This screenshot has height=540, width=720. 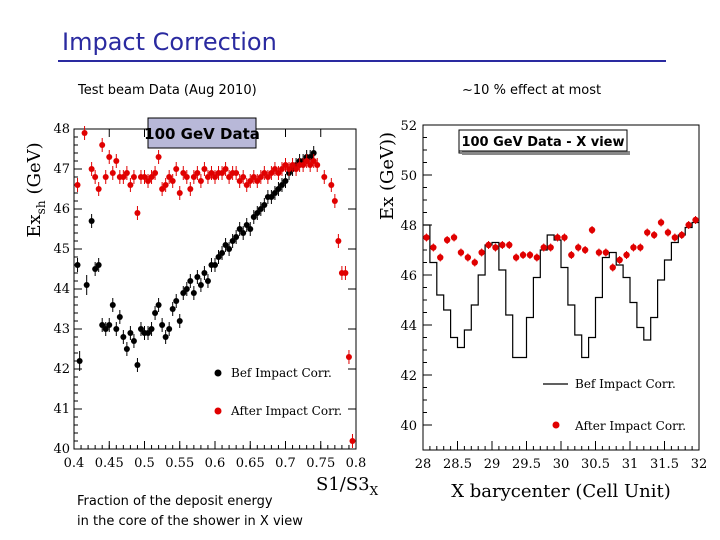 I want to click on right-xtick-label: 31.5, so click(x=664, y=464).